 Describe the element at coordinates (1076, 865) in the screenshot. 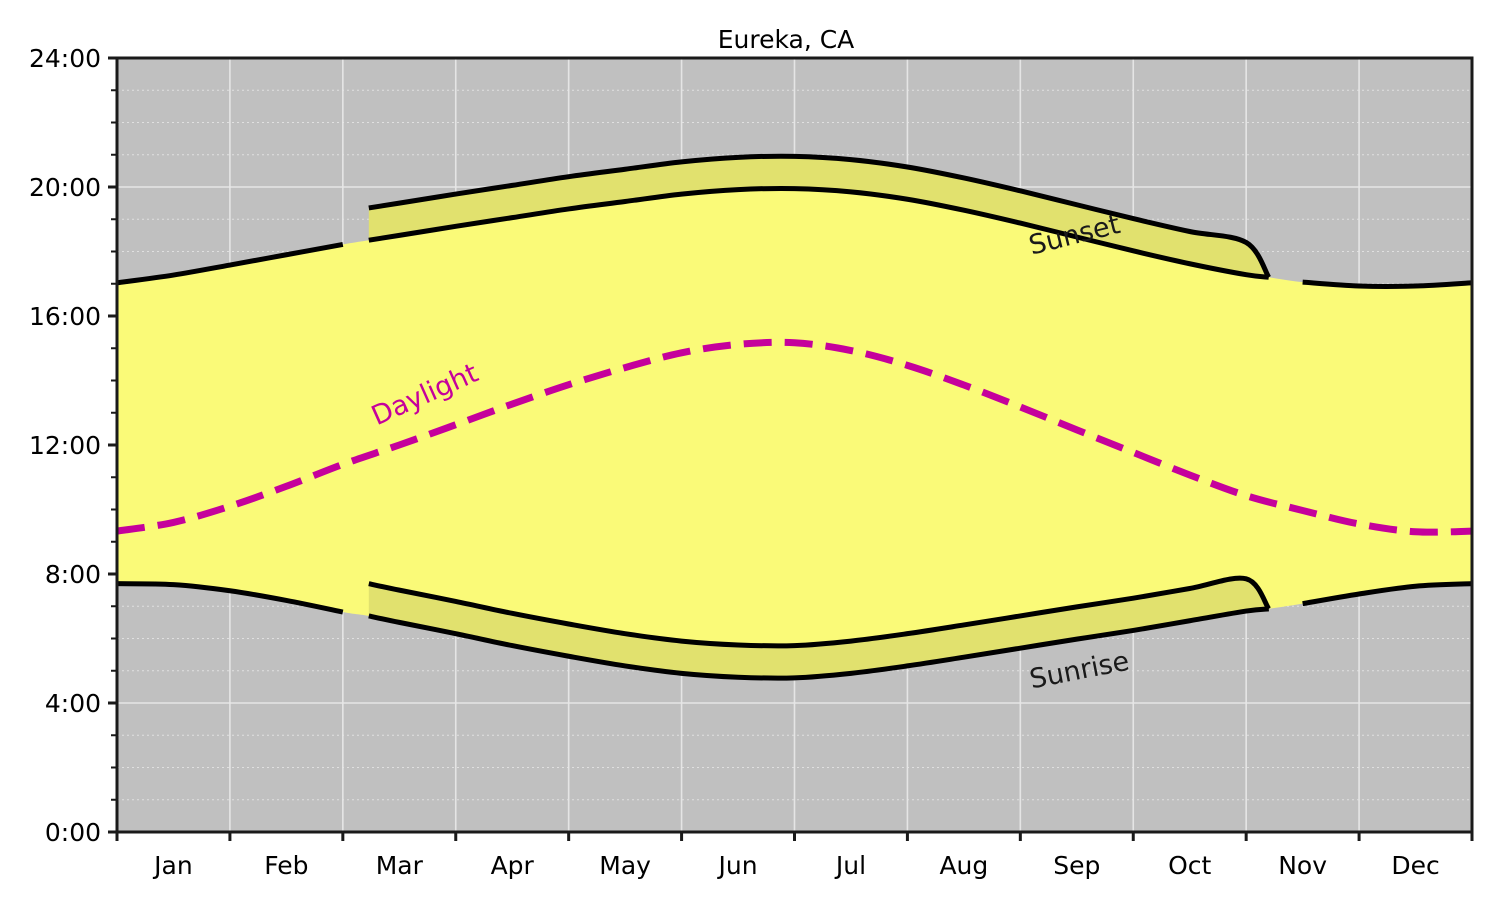

I see `x-axis-month-label: Sep` at that location.